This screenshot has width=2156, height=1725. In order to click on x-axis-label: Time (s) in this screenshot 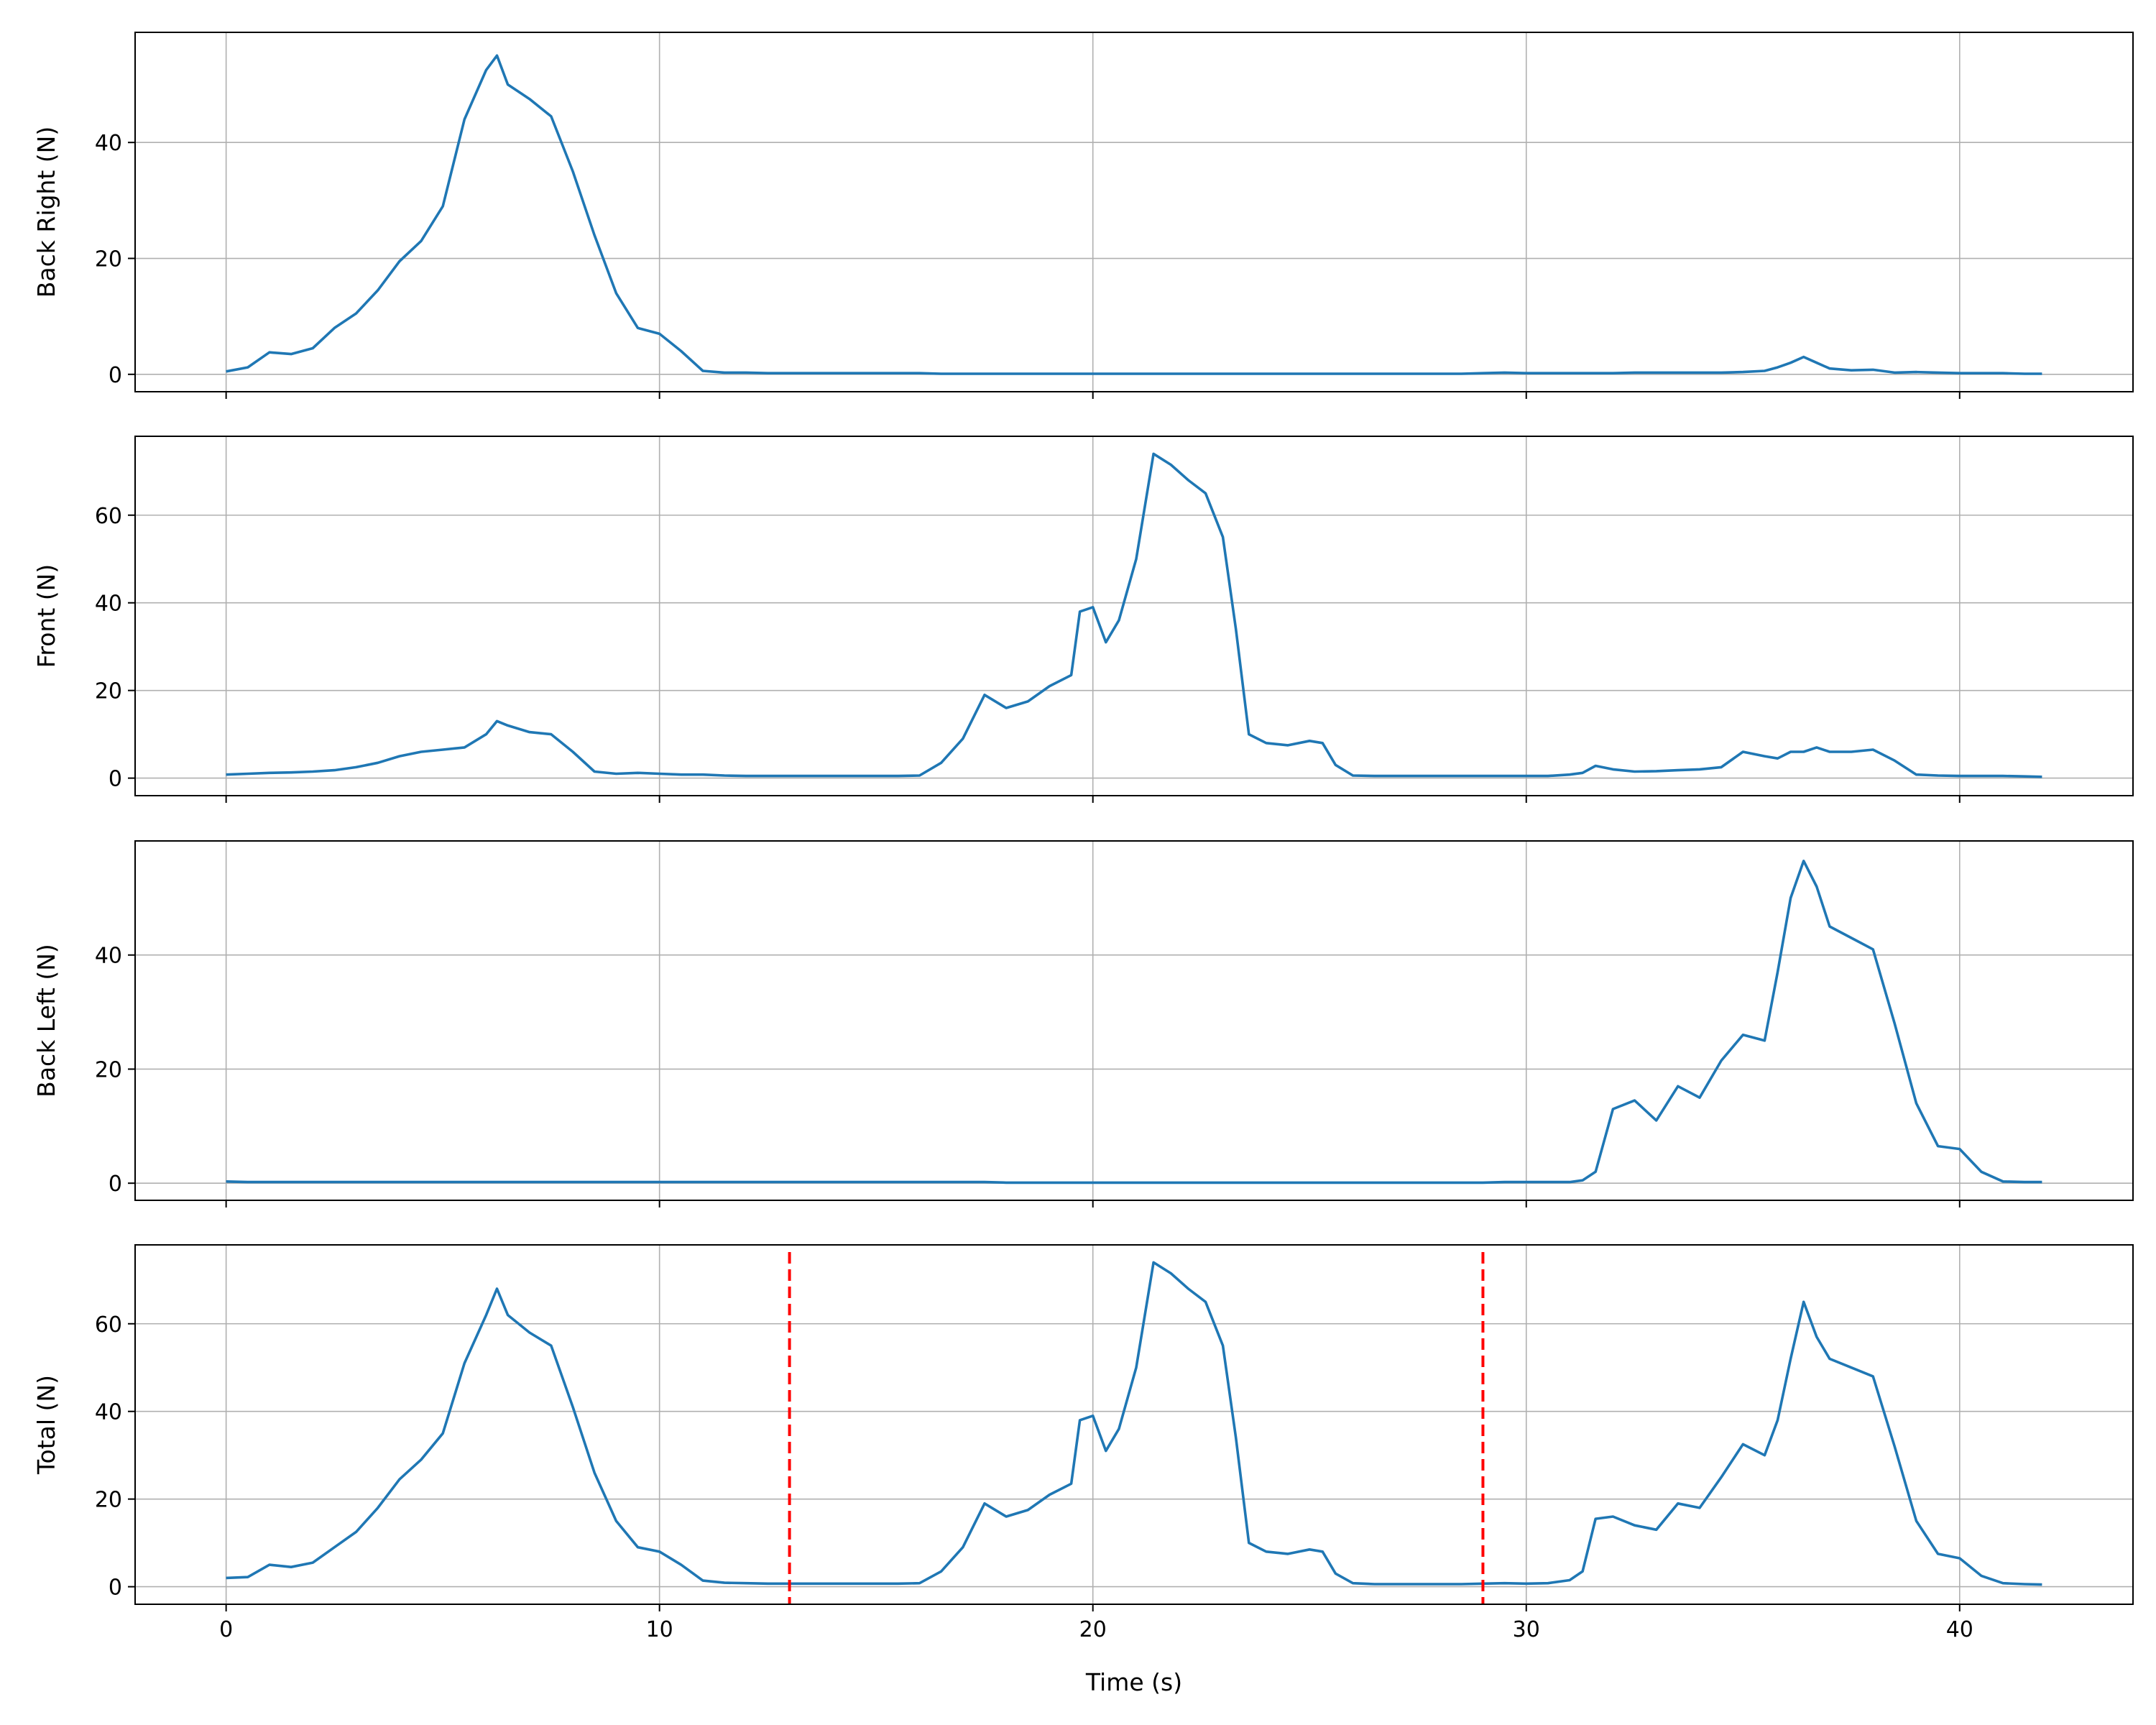, I will do `click(1133, 1682)`.